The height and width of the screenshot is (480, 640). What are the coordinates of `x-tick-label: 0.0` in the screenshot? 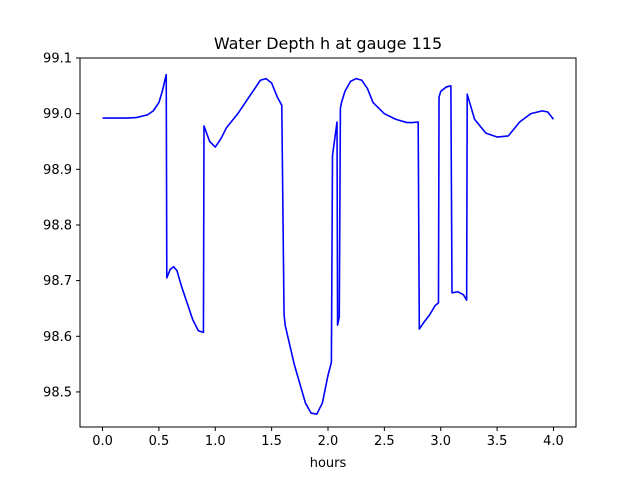 It's located at (102, 441).